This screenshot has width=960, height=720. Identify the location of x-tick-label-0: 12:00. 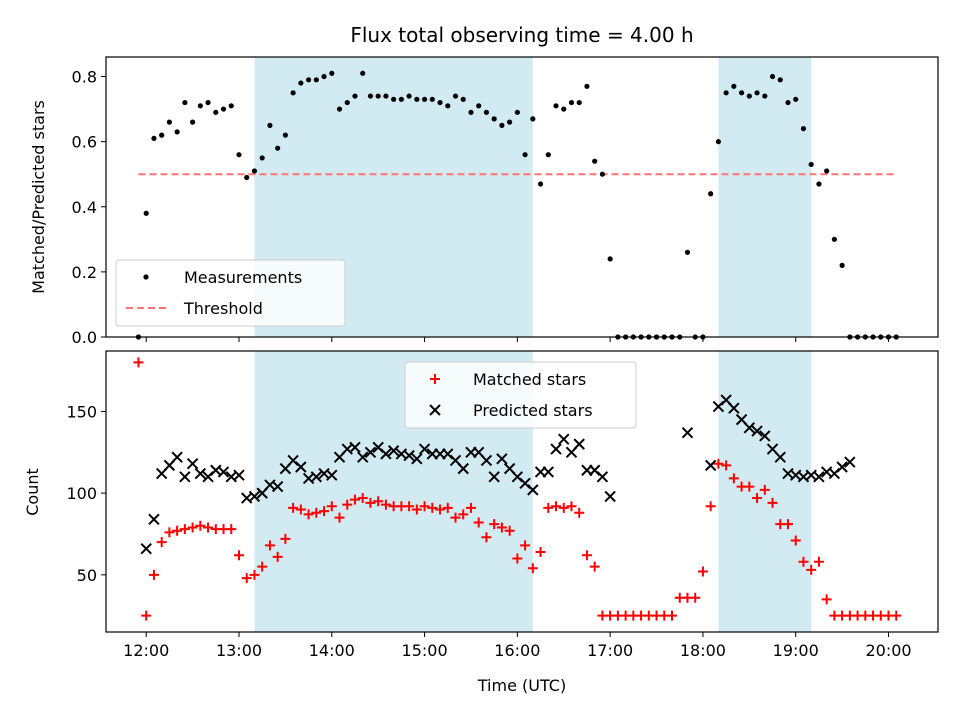
(146, 650).